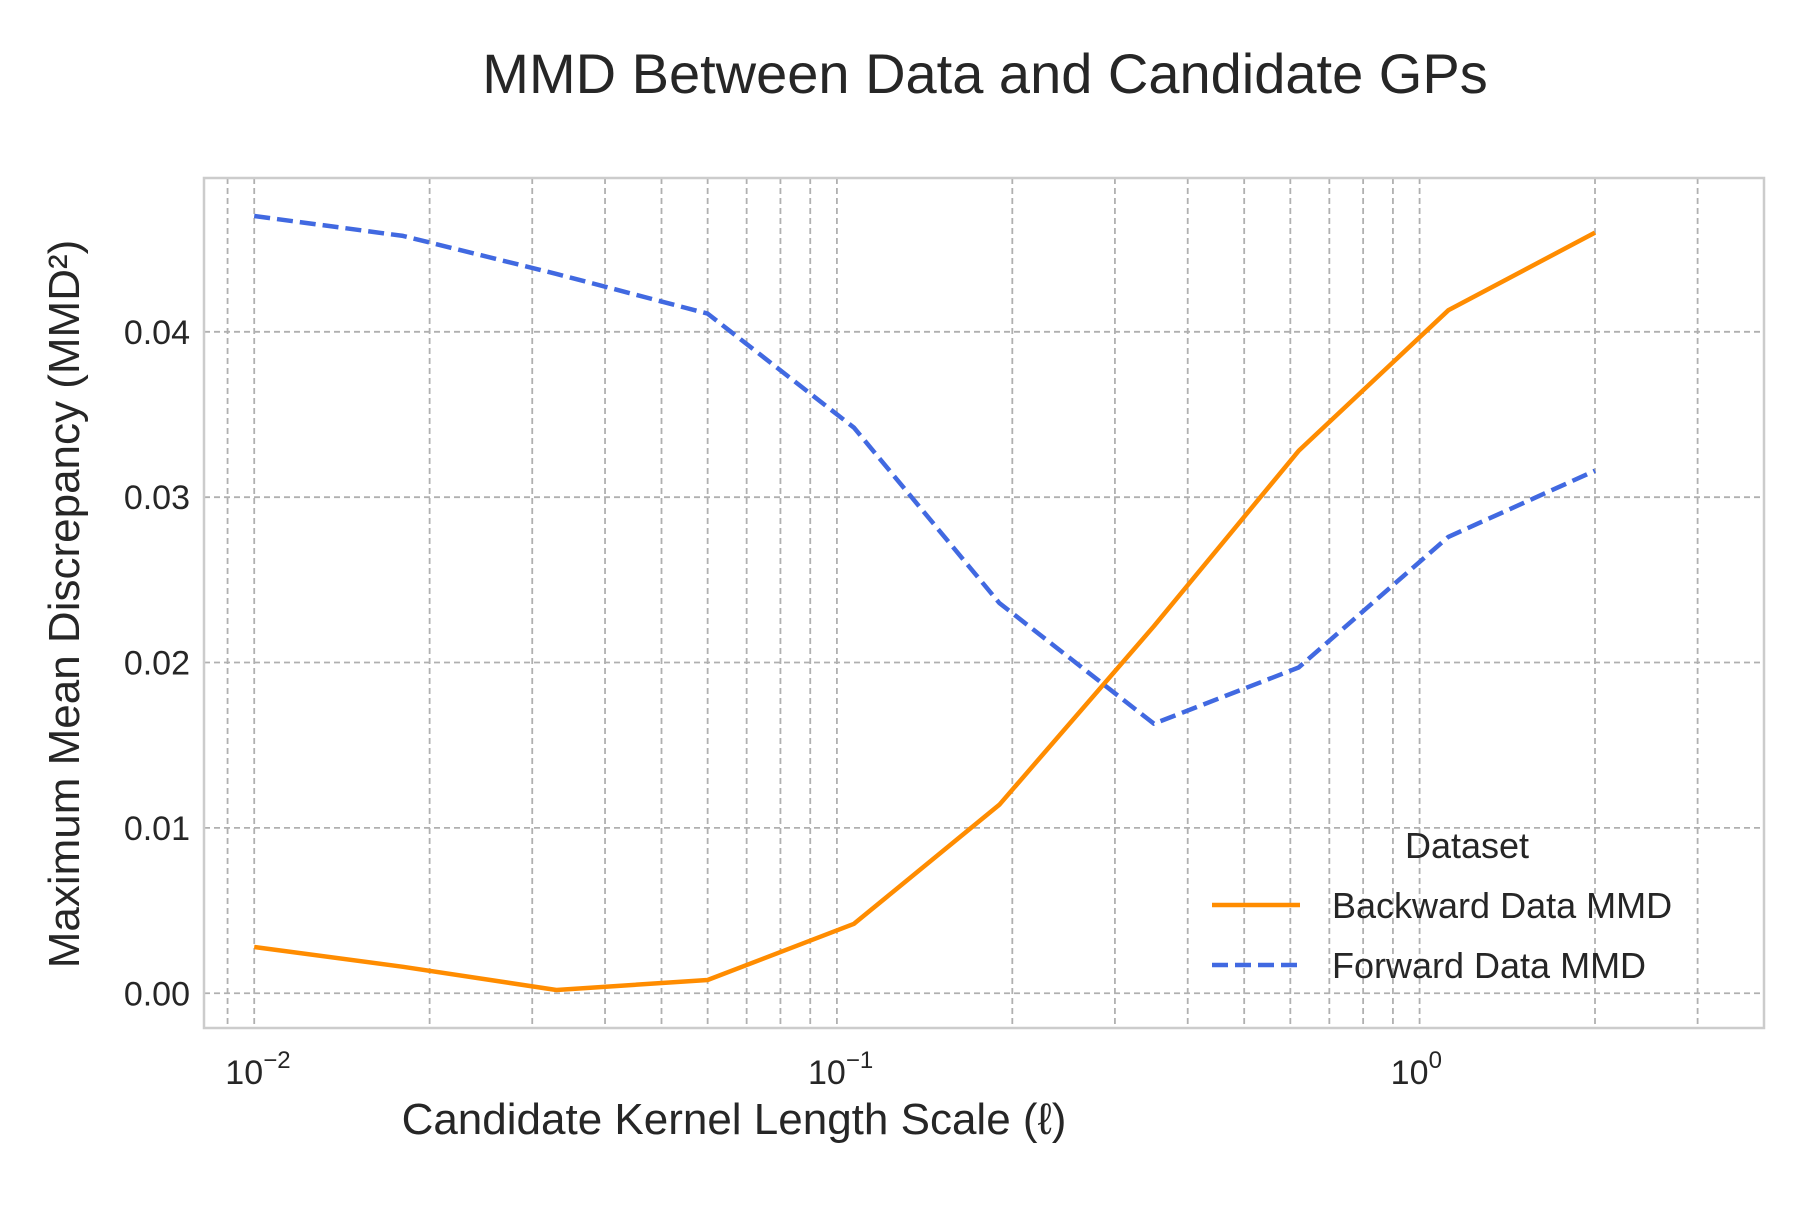 This screenshot has height=1205, width=1800. I want to click on x-tick-exponent: −1, so click(859, 1060).